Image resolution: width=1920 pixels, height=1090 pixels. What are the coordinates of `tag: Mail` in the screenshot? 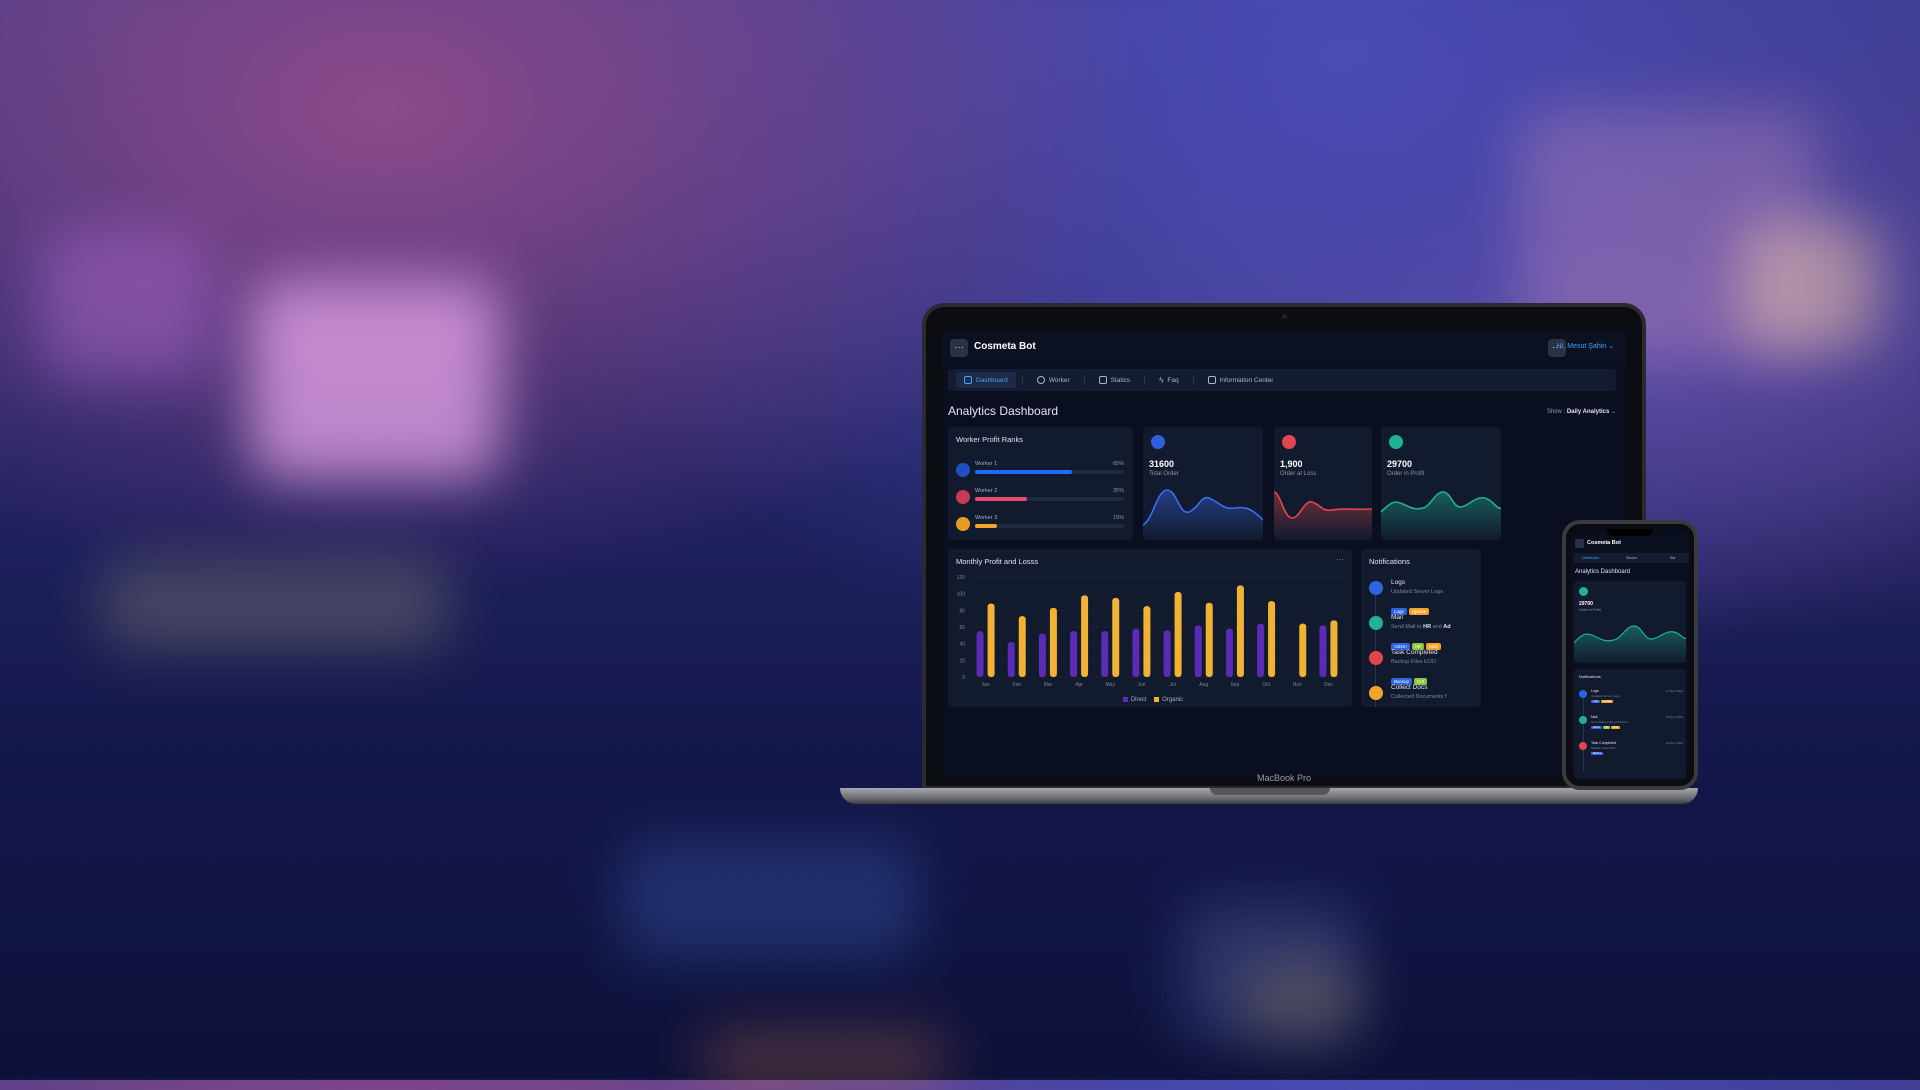 It's located at (1615, 727).